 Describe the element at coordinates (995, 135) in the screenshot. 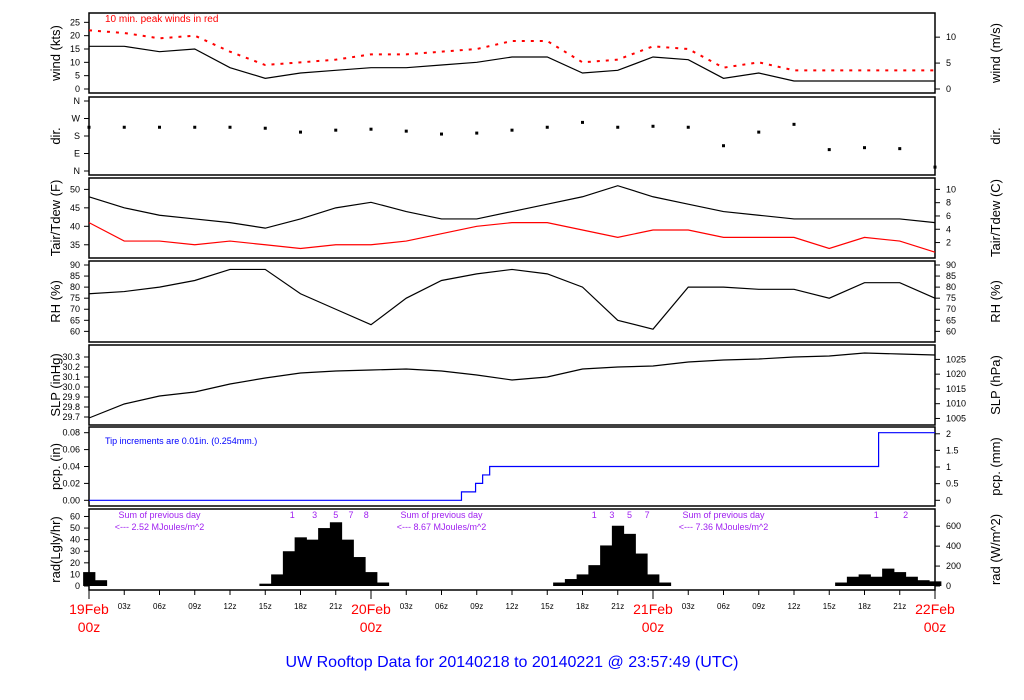

I see `dir-ylabel-right: dir.` at that location.